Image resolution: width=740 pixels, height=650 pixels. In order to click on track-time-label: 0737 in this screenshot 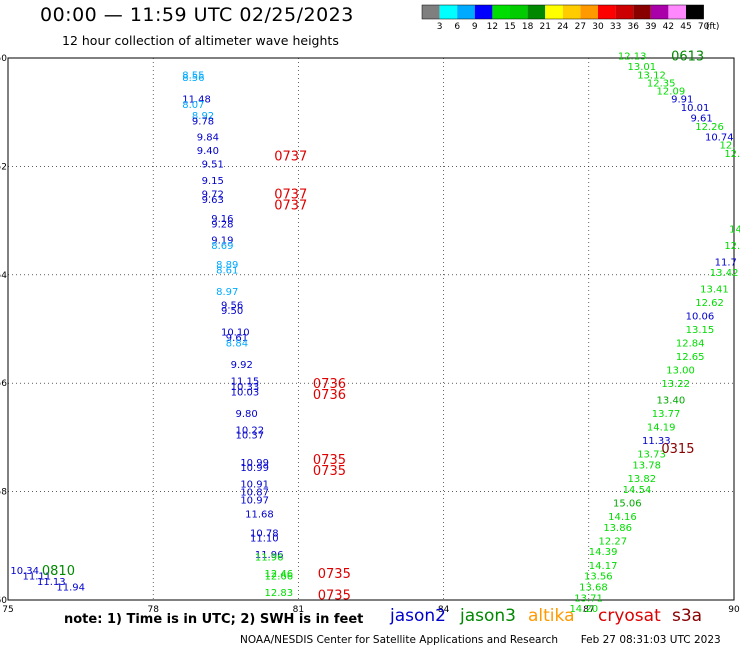, I will do `click(290, 157)`.